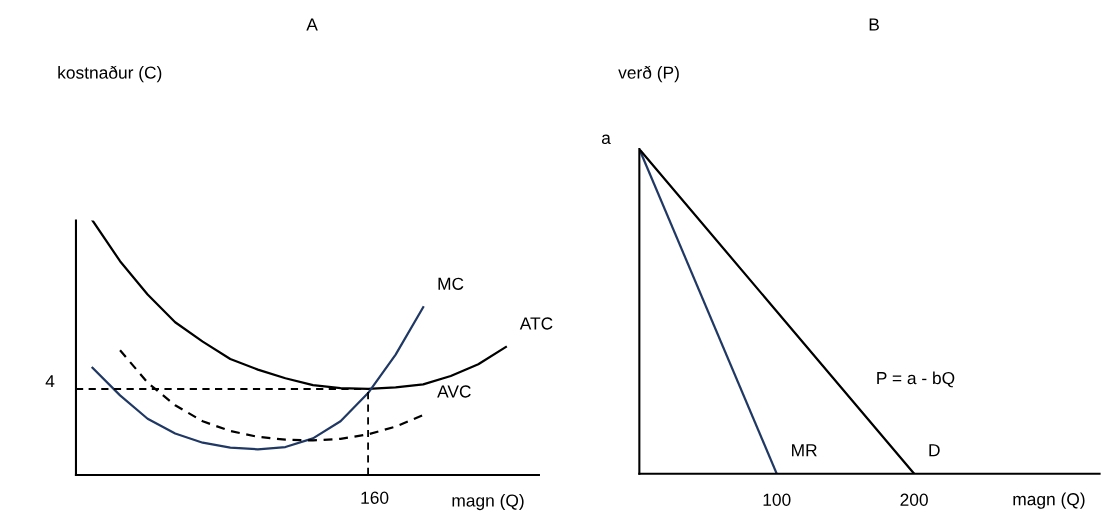 The image size is (1101, 513). Describe the element at coordinates (536, 323) in the screenshot. I see `series-label: ATC` at that location.